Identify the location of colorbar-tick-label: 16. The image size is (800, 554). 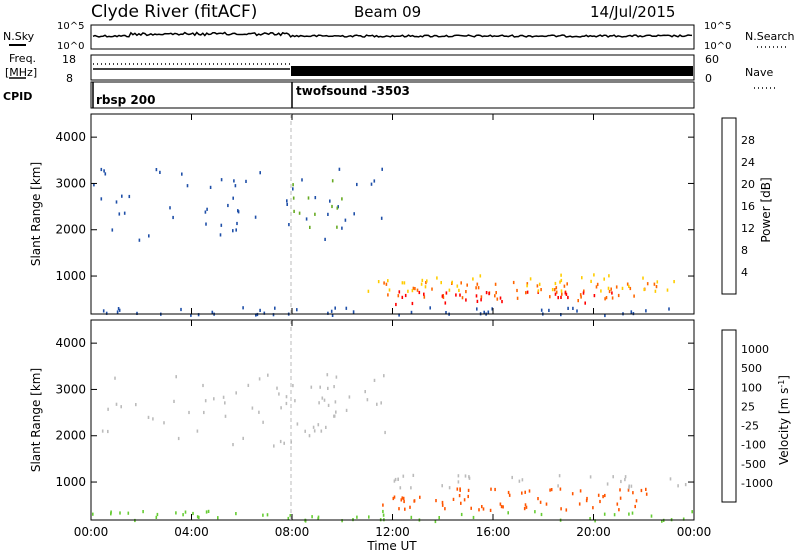
(748, 206).